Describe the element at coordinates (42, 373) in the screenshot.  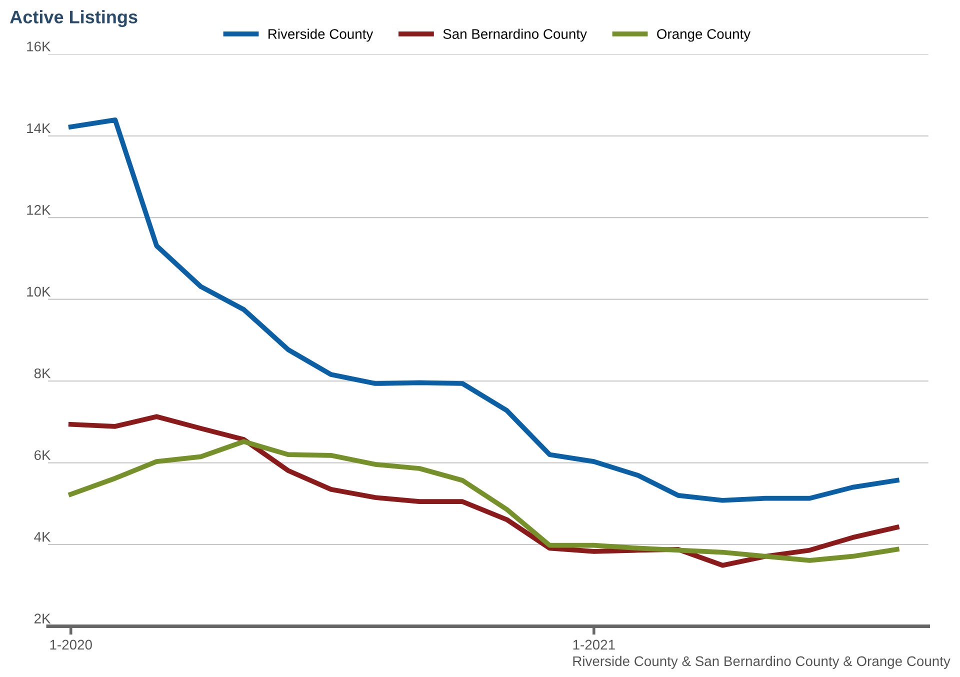
I see `y-tick-label: 8K` at that location.